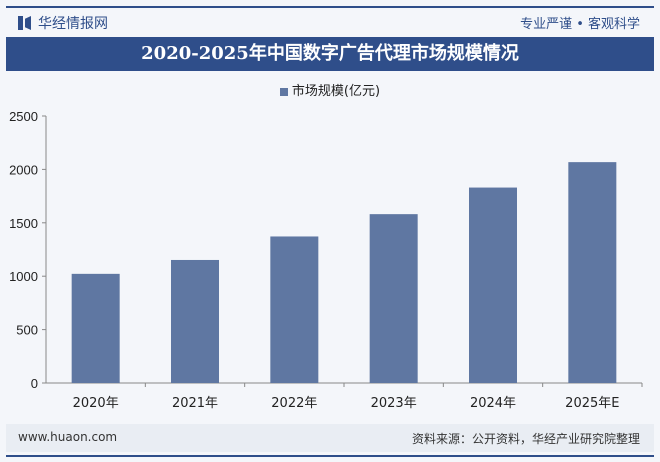 The height and width of the screenshot is (462, 660). What do you see at coordinates (525, 439) in the screenshot?
I see `footer-source: 资料来源：公开资料，华经产业研究院整理` at bounding box center [525, 439].